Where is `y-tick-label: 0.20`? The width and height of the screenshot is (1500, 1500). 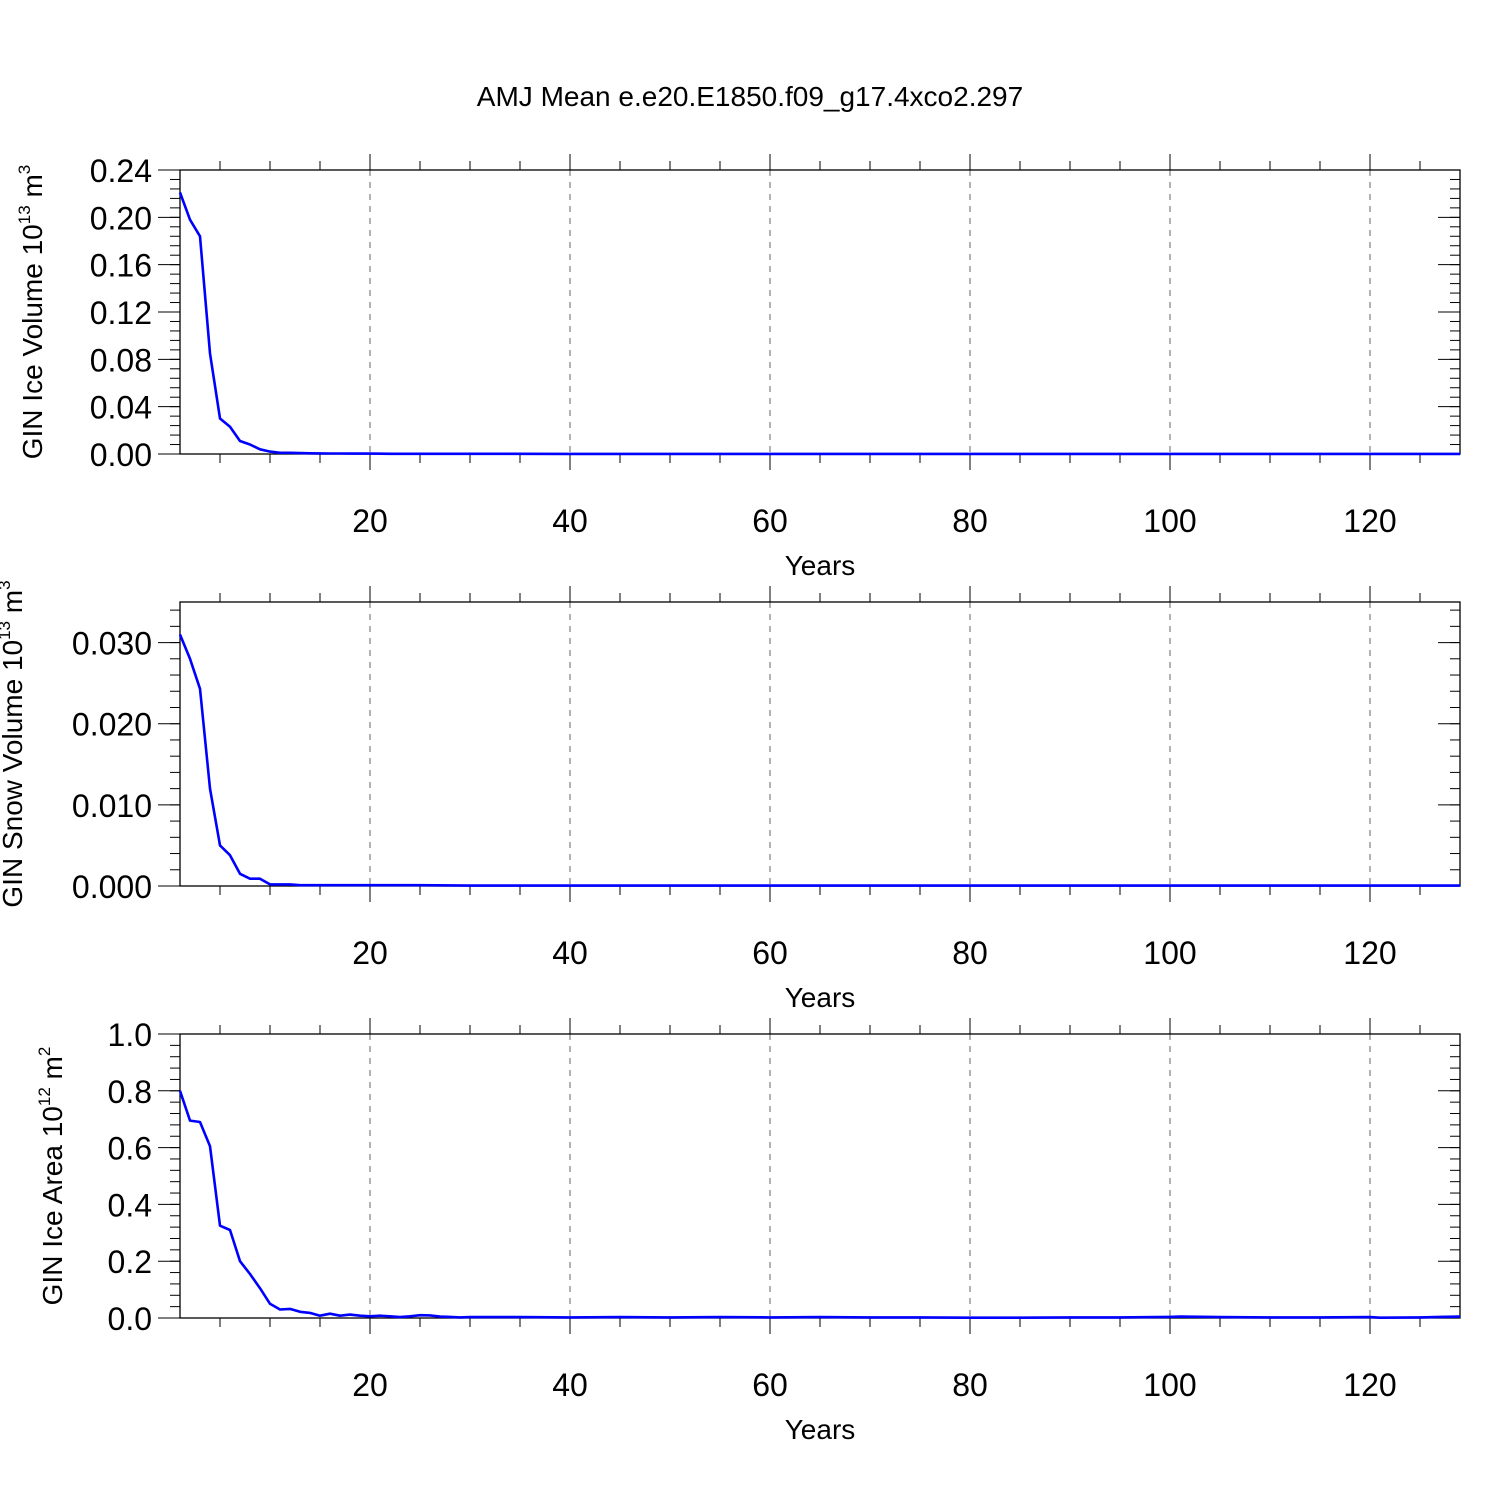 y-tick-label: 0.20 is located at coordinates (121, 218).